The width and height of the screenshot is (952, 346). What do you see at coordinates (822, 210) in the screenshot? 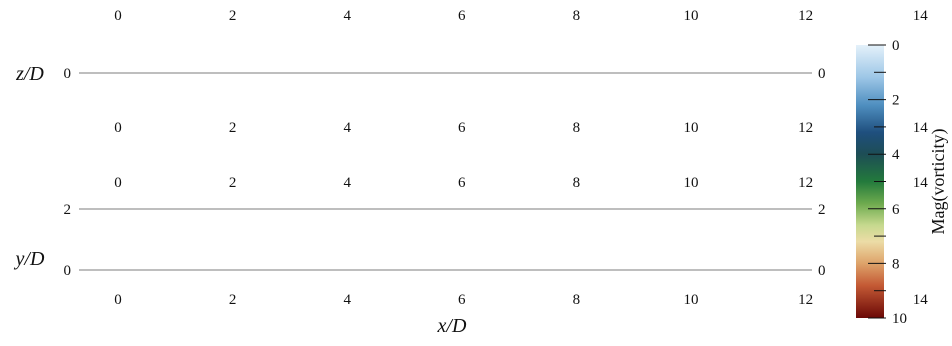
I see `y-tick-label-right: 2` at bounding box center [822, 210].